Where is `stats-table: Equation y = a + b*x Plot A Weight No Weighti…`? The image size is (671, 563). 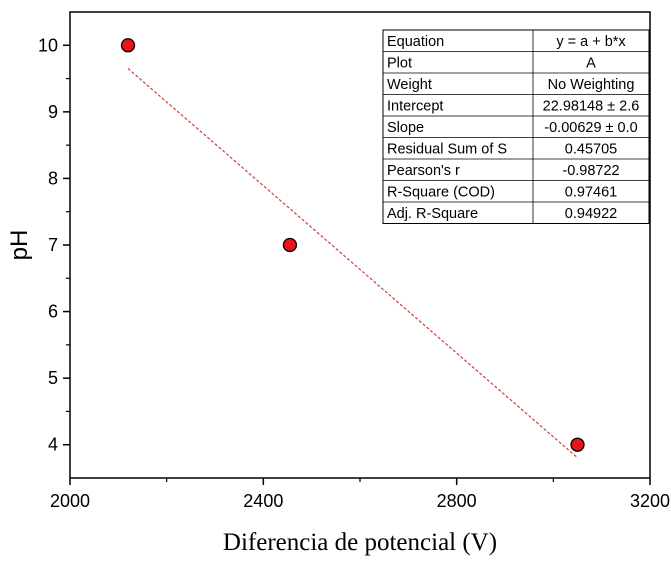 stats-table: Equation y = a + b*x Plot A Weight No Weighti… is located at coordinates (516, 126).